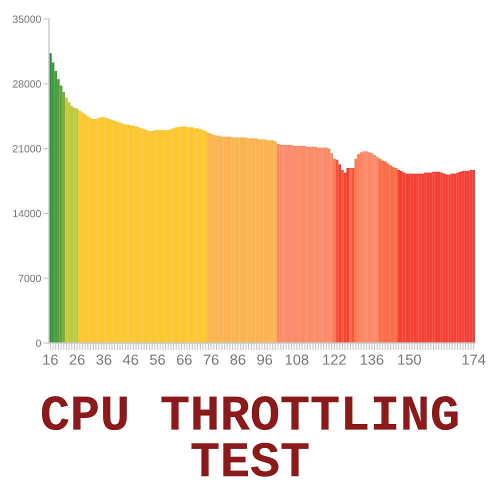  I want to click on y-tick-label: 28000, so click(26, 84).